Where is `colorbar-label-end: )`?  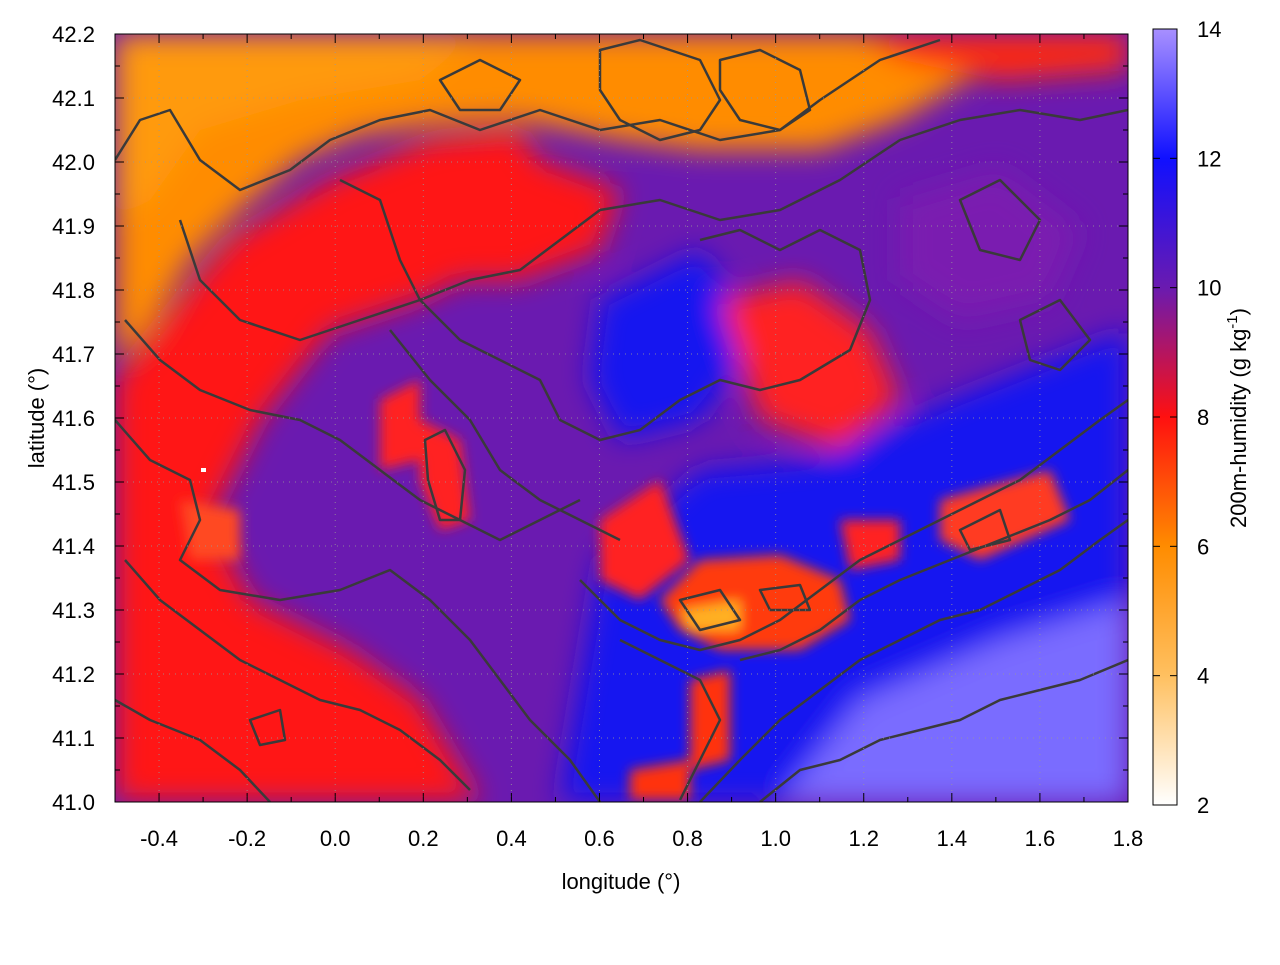 colorbar-label-end: ) is located at coordinates (1238, 311).